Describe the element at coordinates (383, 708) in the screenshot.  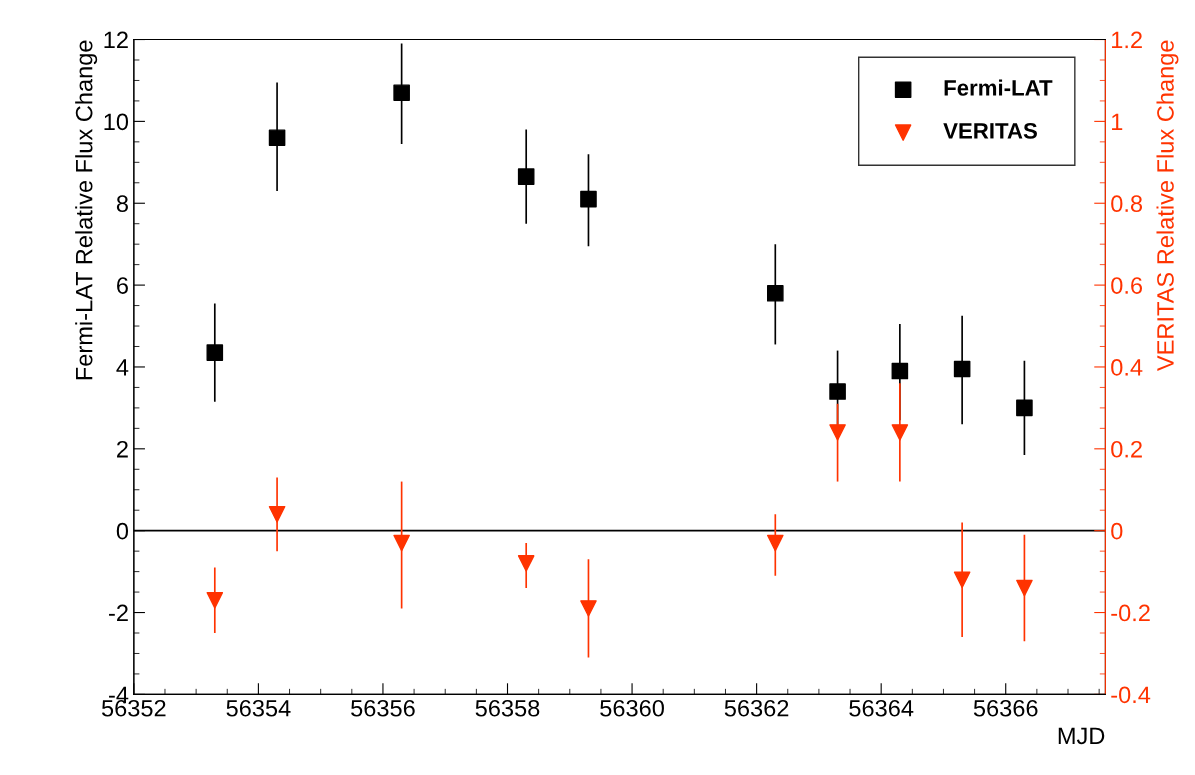
I see `x-tick-label: 56356` at that location.